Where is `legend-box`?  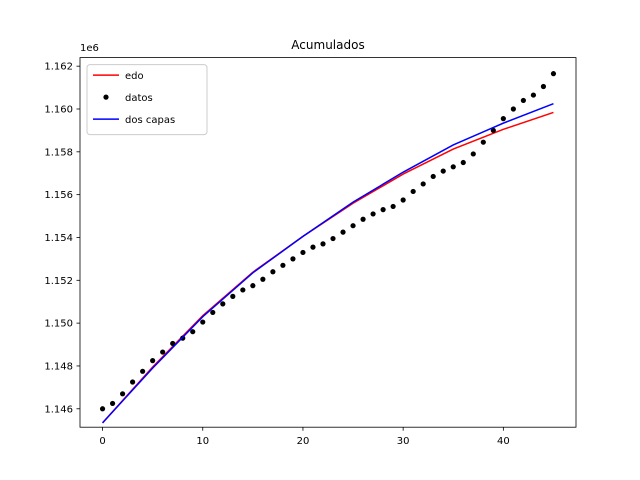 legend-box is located at coordinates (147, 100).